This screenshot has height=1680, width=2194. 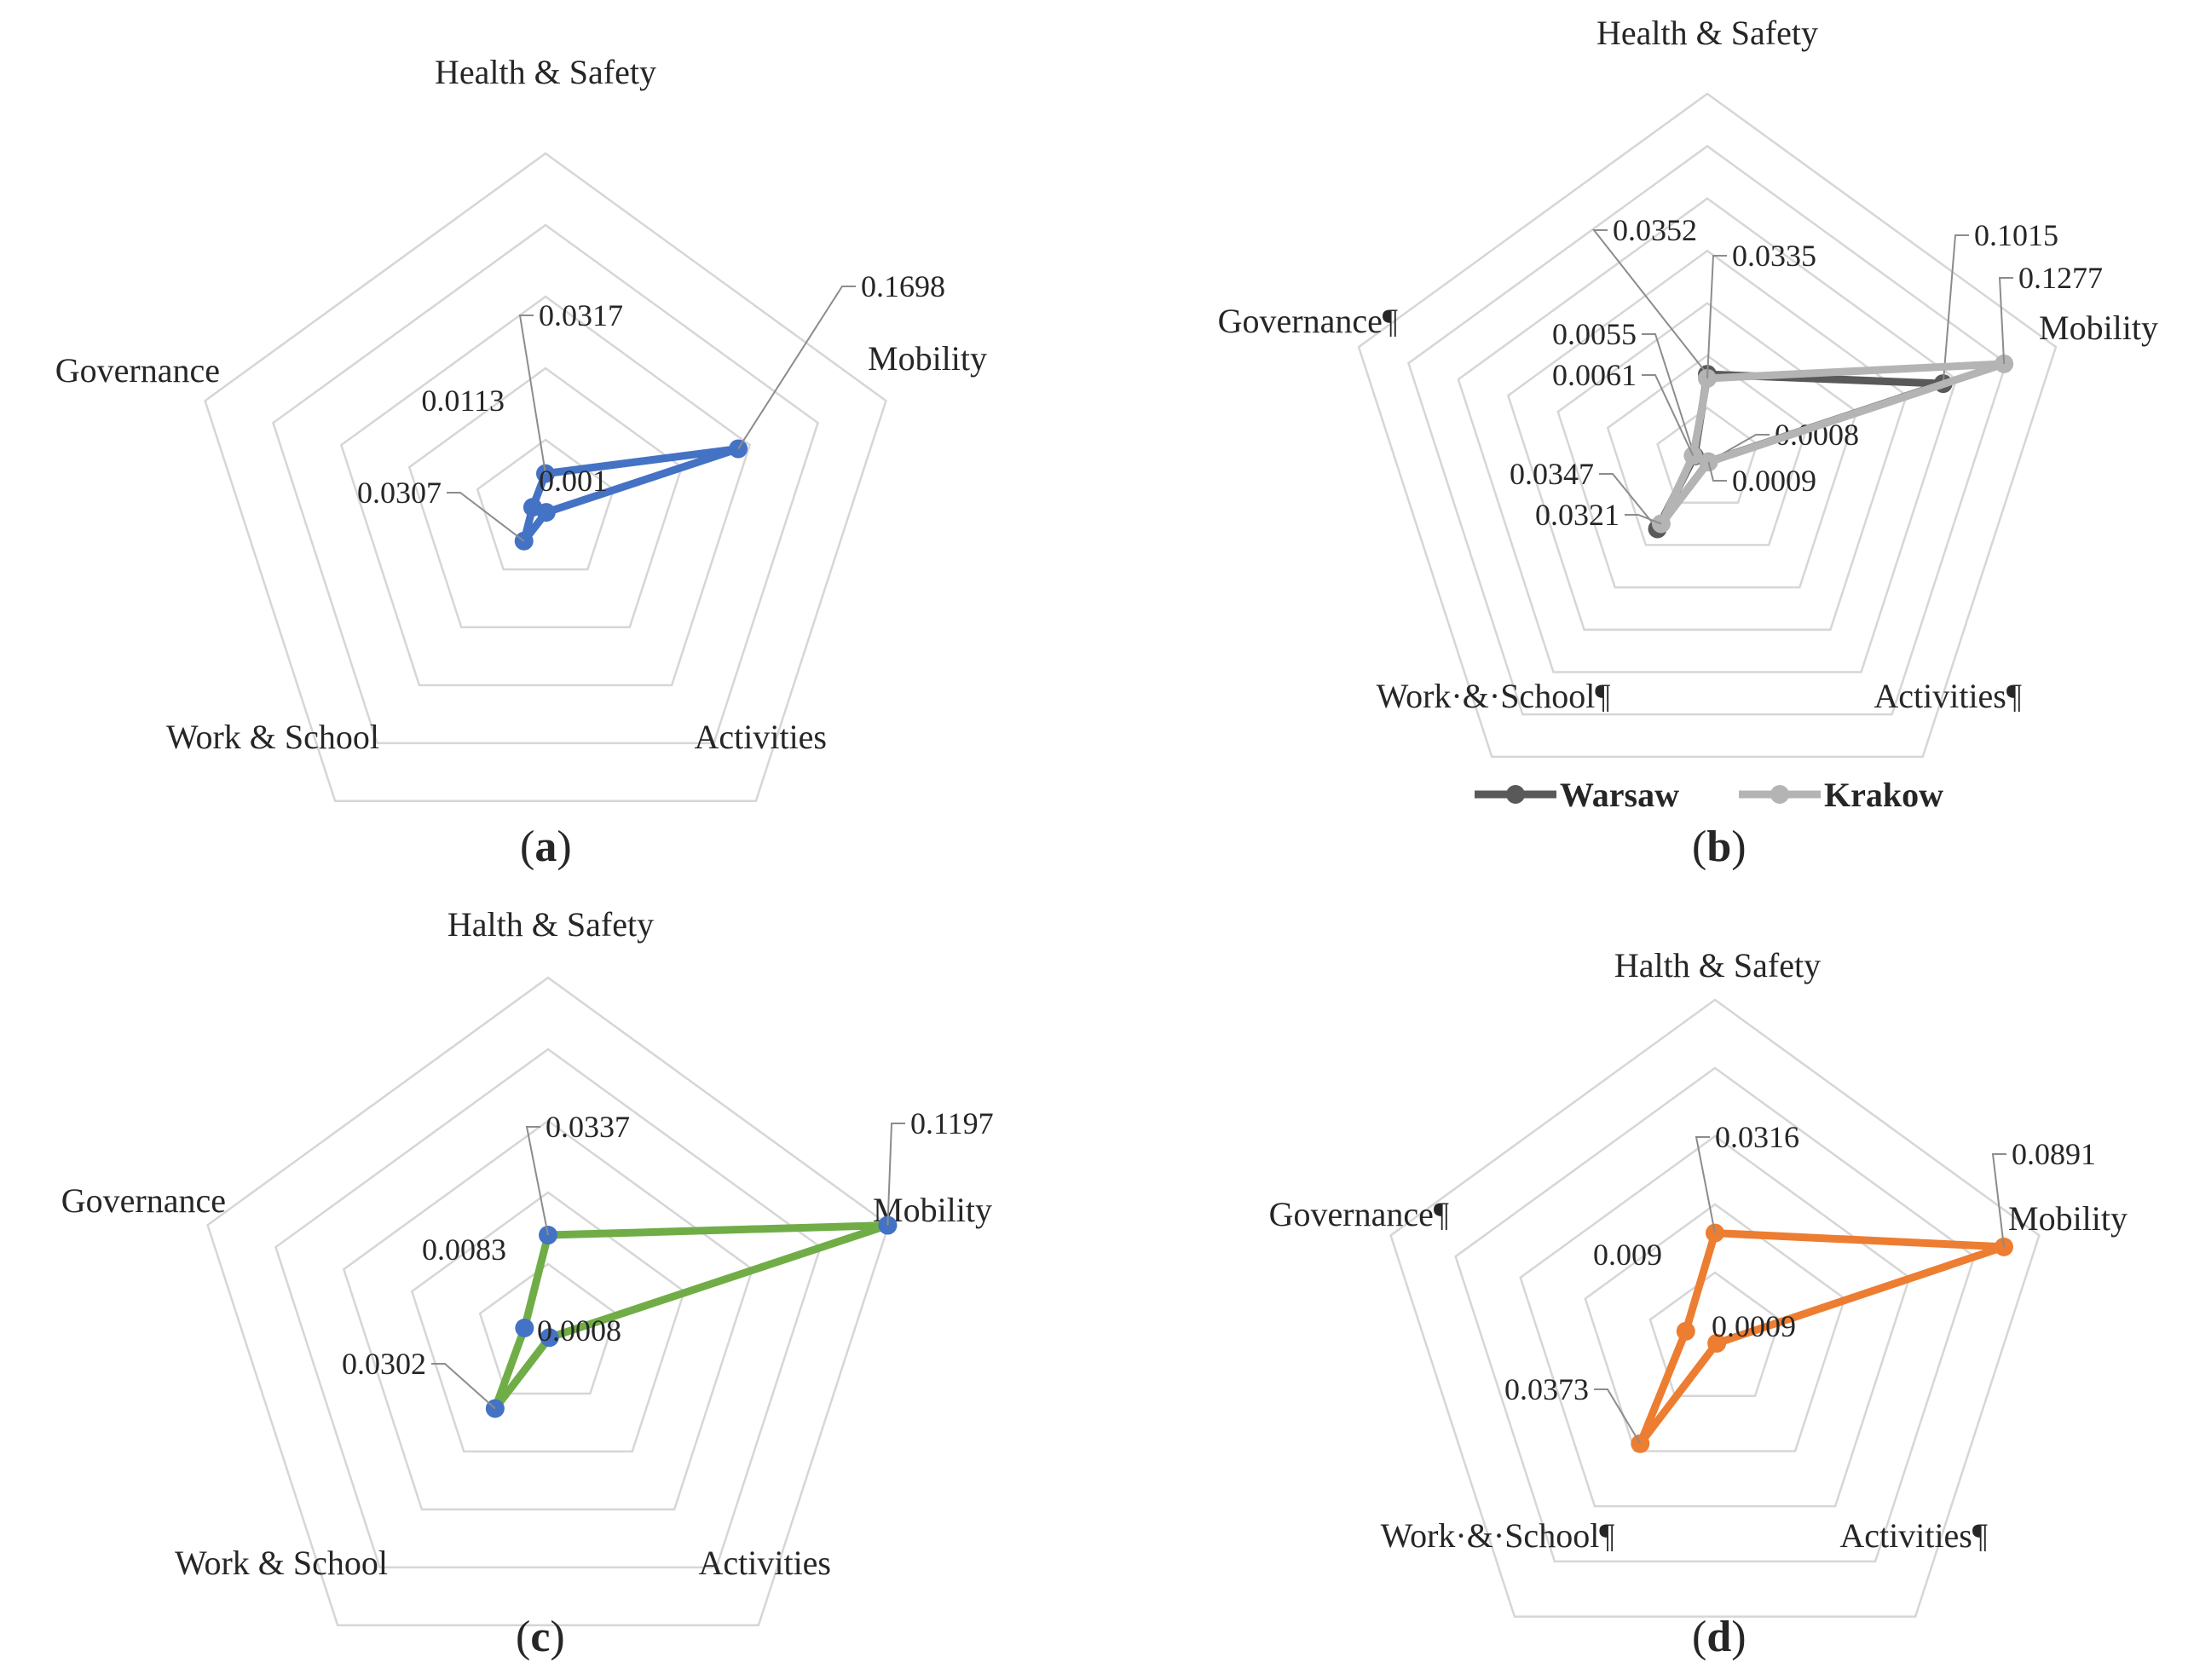 What do you see at coordinates (540, 1637) in the screenshot?
I see `panel-label: (c)` at bounding box center [540, 1637].